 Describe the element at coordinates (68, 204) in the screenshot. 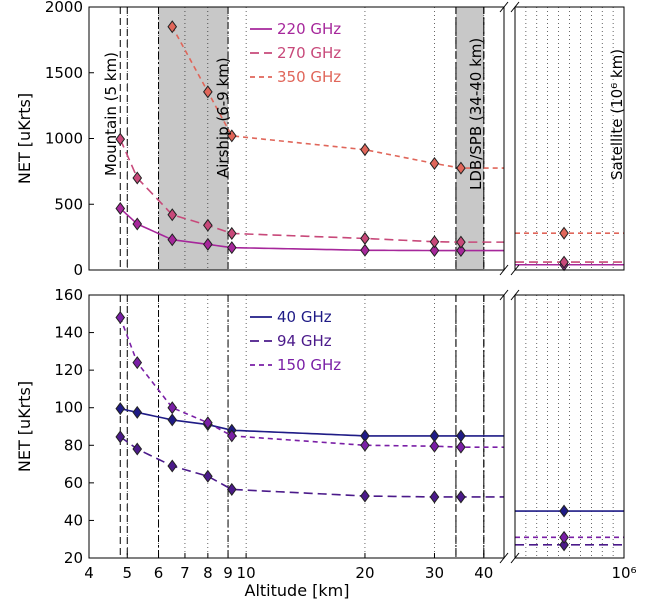

I see `y-tick-label: 500` at that location.